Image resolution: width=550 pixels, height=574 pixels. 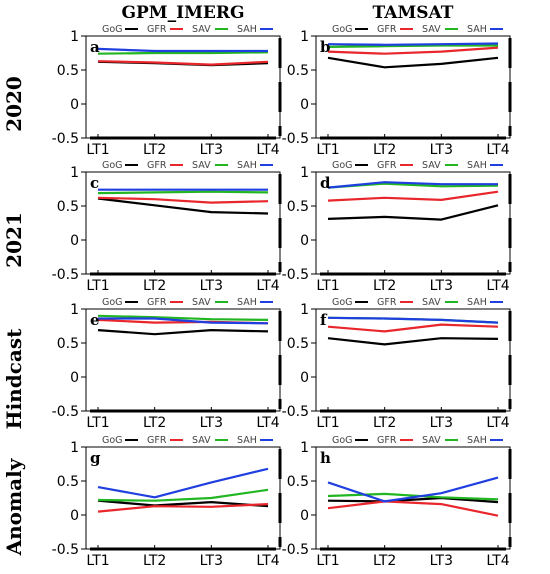 What do you see at coordinates (183, 223) in the screenshot?
I see `panel-frame` at bounding box center [183, 223].